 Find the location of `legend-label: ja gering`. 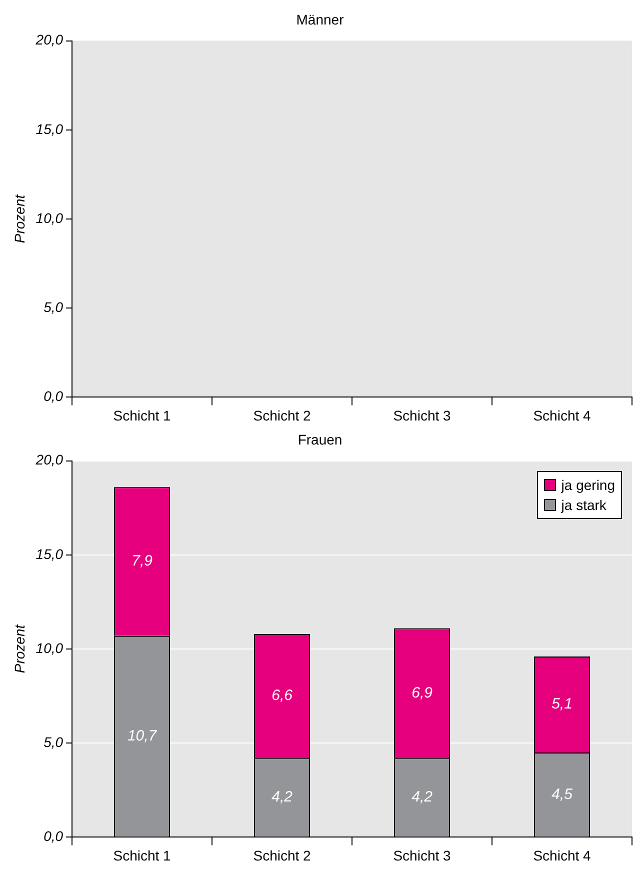

legend-label: ja gering is located at coordinates (588, 485).